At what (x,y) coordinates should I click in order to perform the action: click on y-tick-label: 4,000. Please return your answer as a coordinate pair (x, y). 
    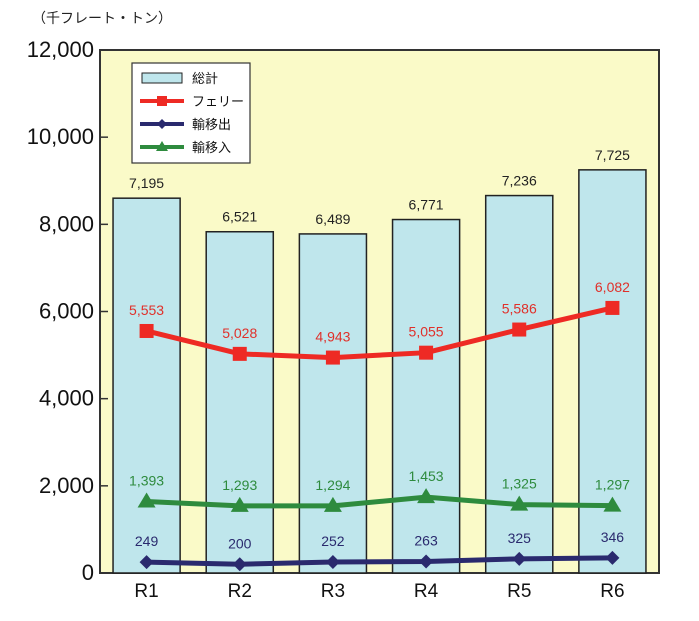
    Looking at the image, I should click on (66, 398).